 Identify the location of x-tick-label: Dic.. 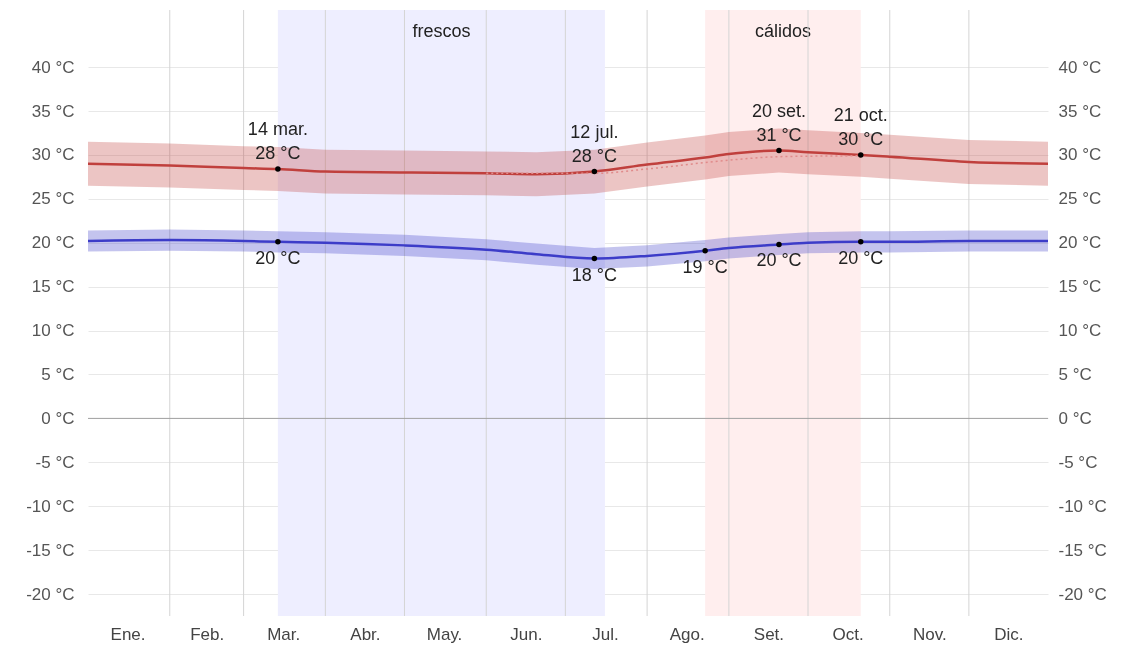
(1009, 634).